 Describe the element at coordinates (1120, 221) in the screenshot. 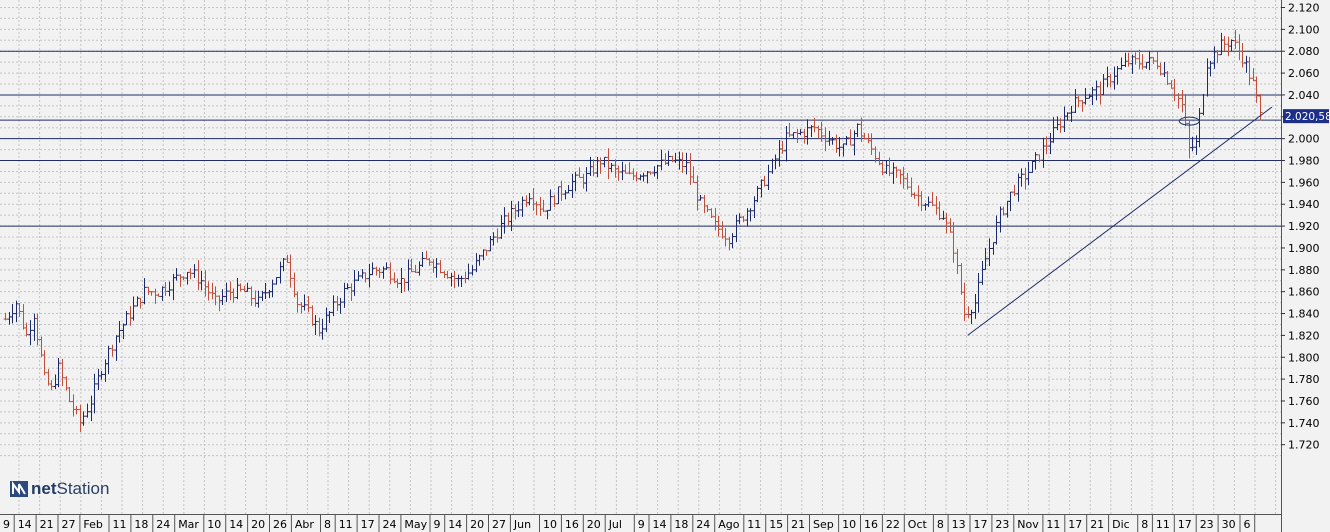

I see `trendline` at that location.